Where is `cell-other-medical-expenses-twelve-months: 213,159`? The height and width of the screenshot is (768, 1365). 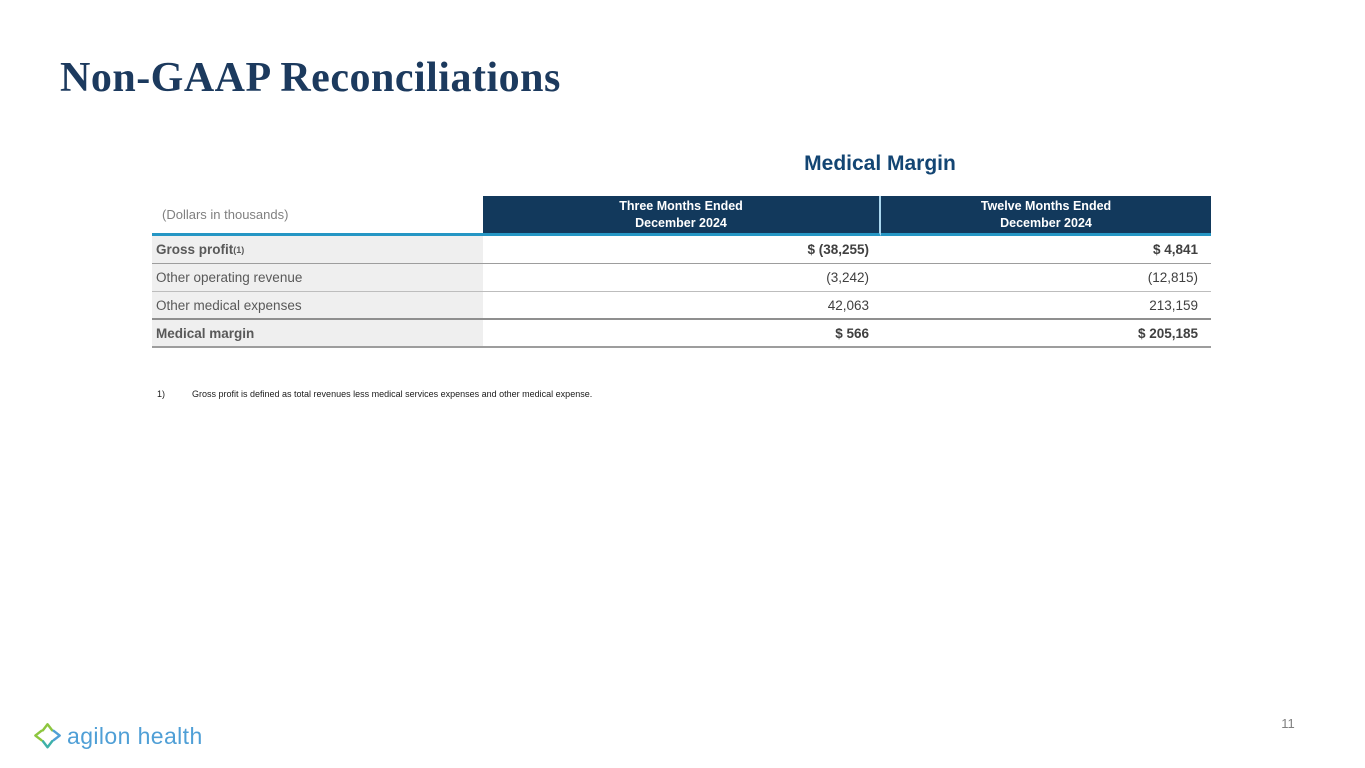 cell-other-medical-expenses-twelve-months: 213,159 is located at coordinates (1046, 306).